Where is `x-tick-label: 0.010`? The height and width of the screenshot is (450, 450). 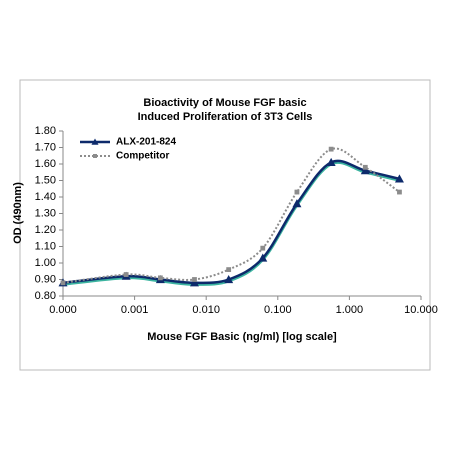
x-tick-label: 0.010 is located at coordinates (206, 310).